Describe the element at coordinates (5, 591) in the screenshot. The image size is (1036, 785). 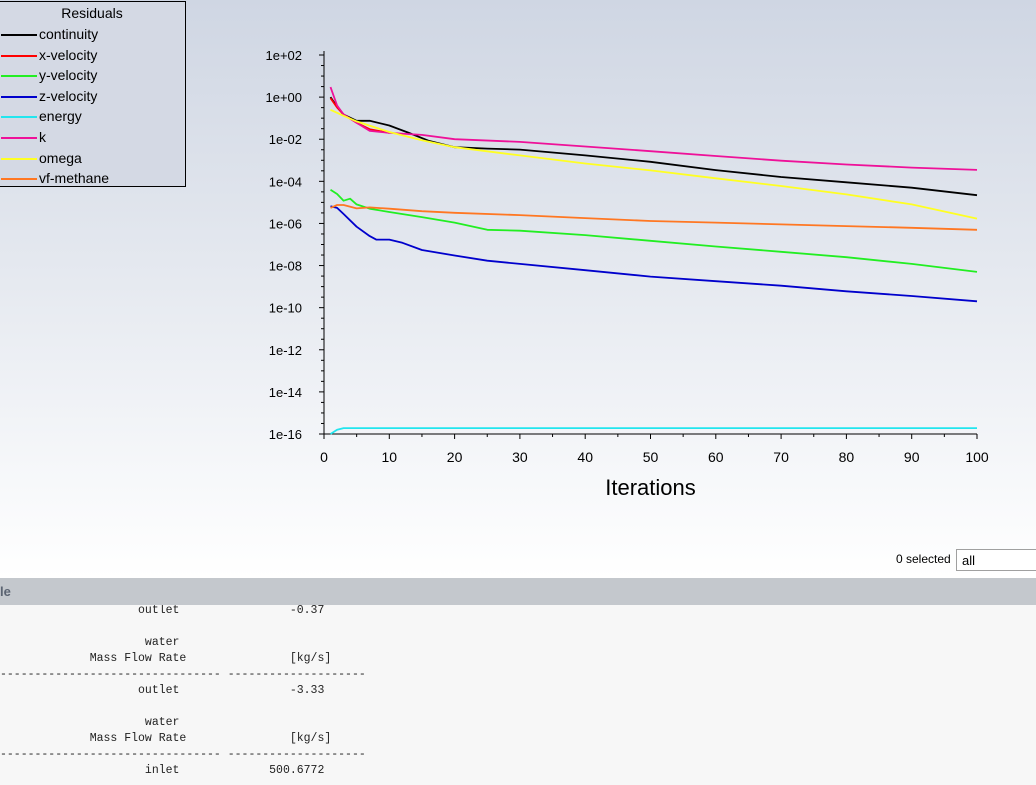
I see `console-title: le` at that location.